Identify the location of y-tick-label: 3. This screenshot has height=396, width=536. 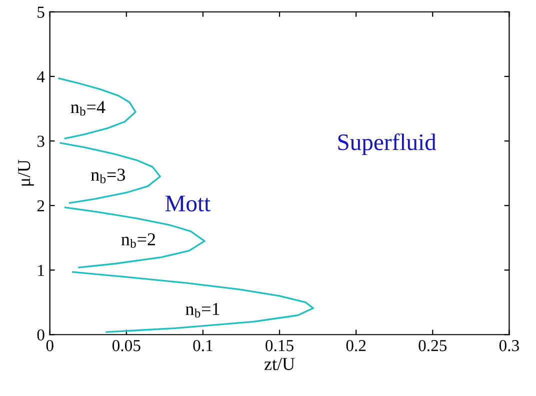
(40, 141).